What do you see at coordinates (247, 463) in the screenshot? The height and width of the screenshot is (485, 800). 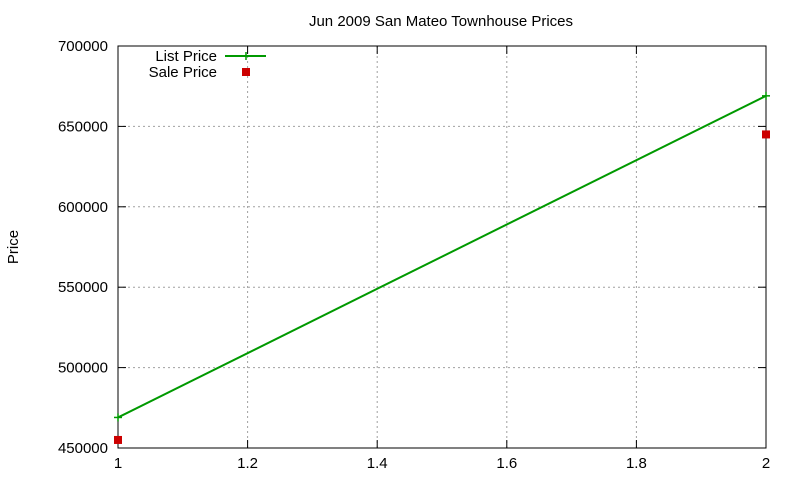 I see `x-tick-label: 1.2` at bounding box center [247, 463].